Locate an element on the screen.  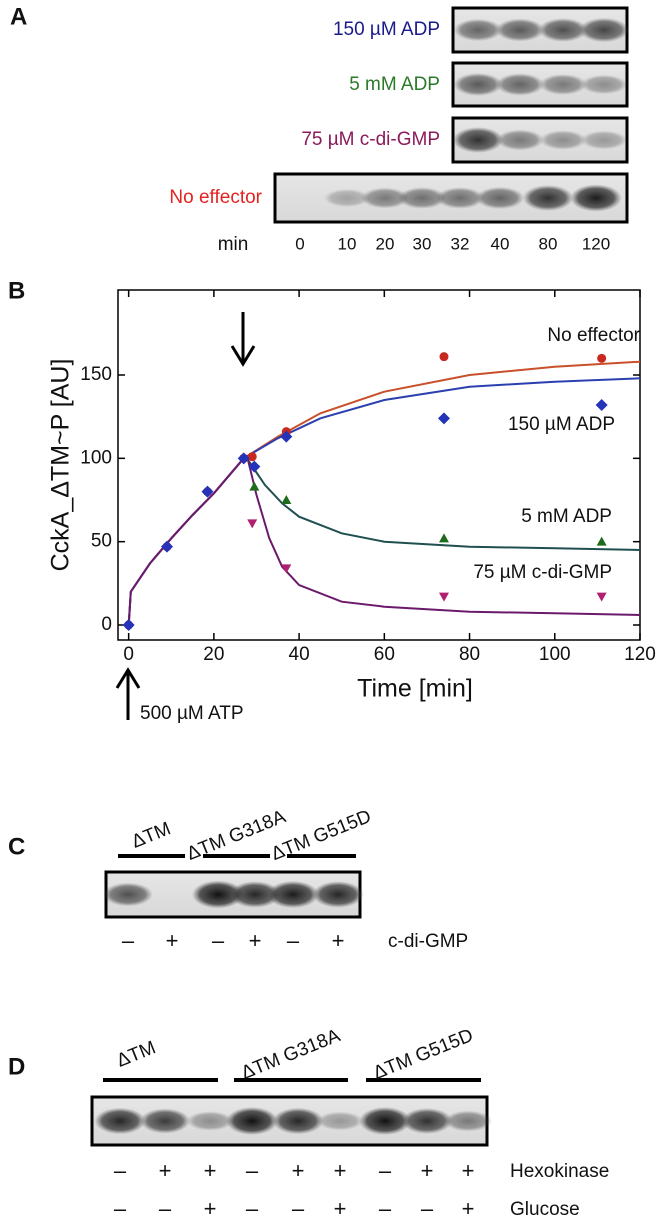
x-axis-title: Time [min] is located at coordinates (415, 689).